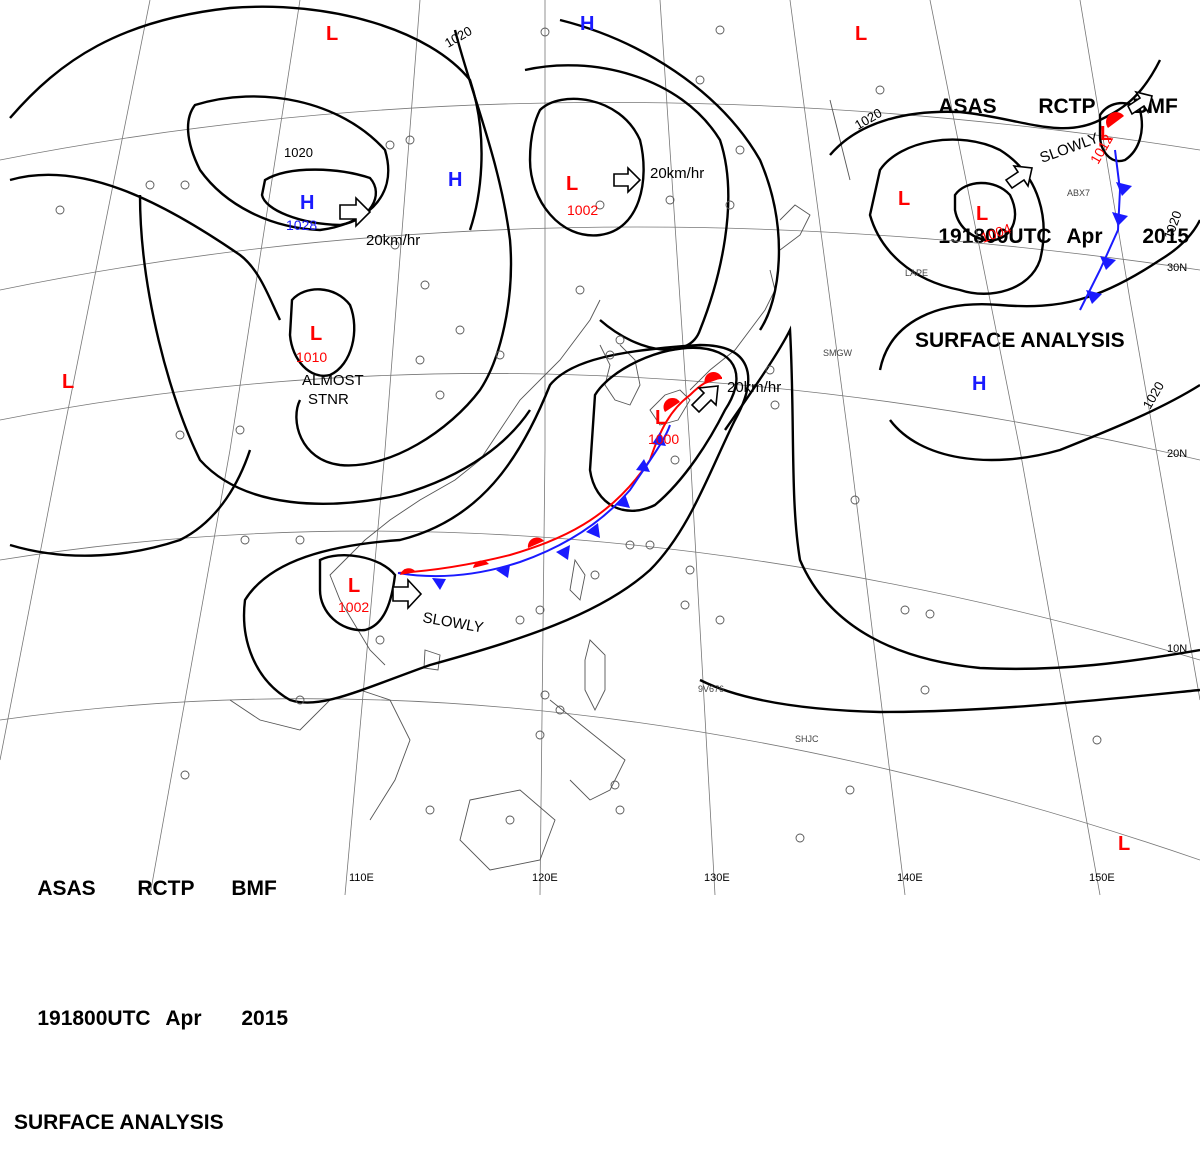  I want to click on header-product: ASAS, so click(66, 888).